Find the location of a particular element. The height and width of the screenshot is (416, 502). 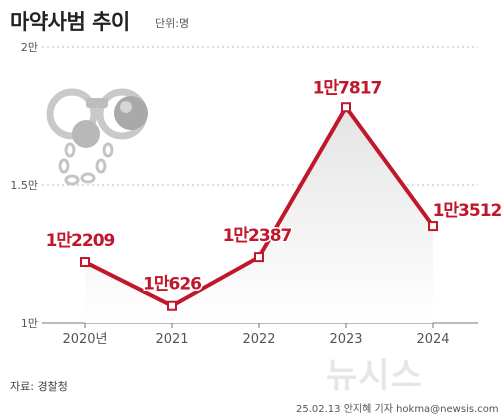

y-tick-label: 1만 is located at coordinates (29, 323).